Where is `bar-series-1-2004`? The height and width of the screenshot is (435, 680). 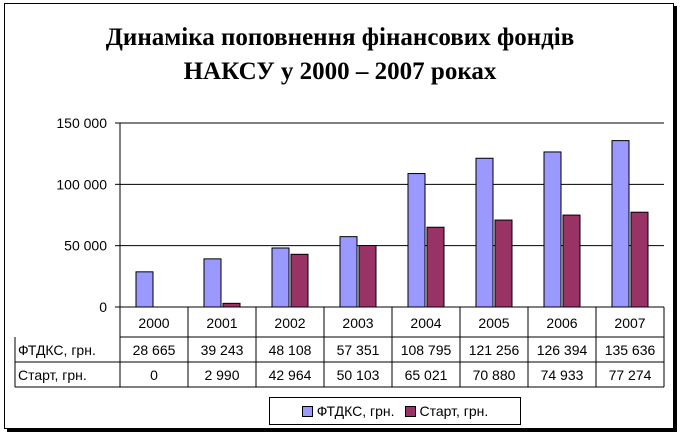 bar-series-1-2004 is located at coordinates (416, 240).